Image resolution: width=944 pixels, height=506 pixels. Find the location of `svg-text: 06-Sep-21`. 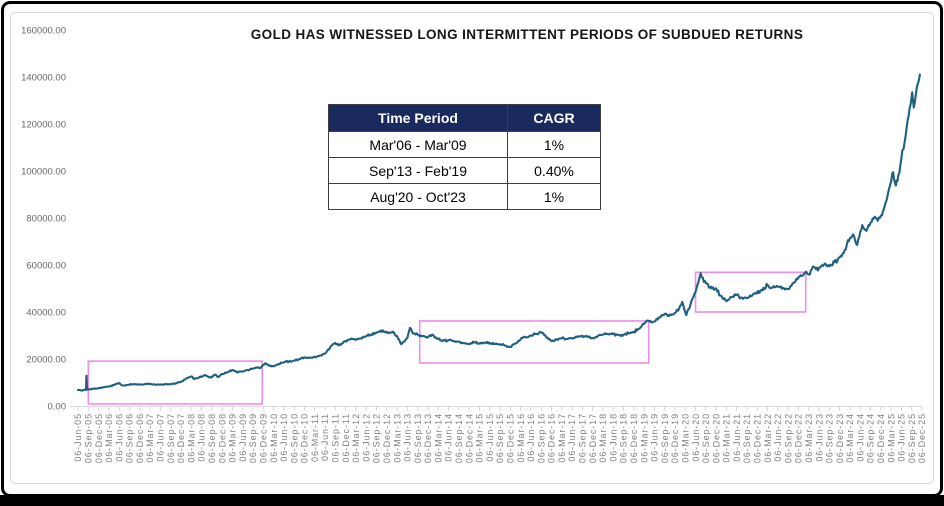

svg-text: 06-Sep-21 is located at coordinates (747, 438).